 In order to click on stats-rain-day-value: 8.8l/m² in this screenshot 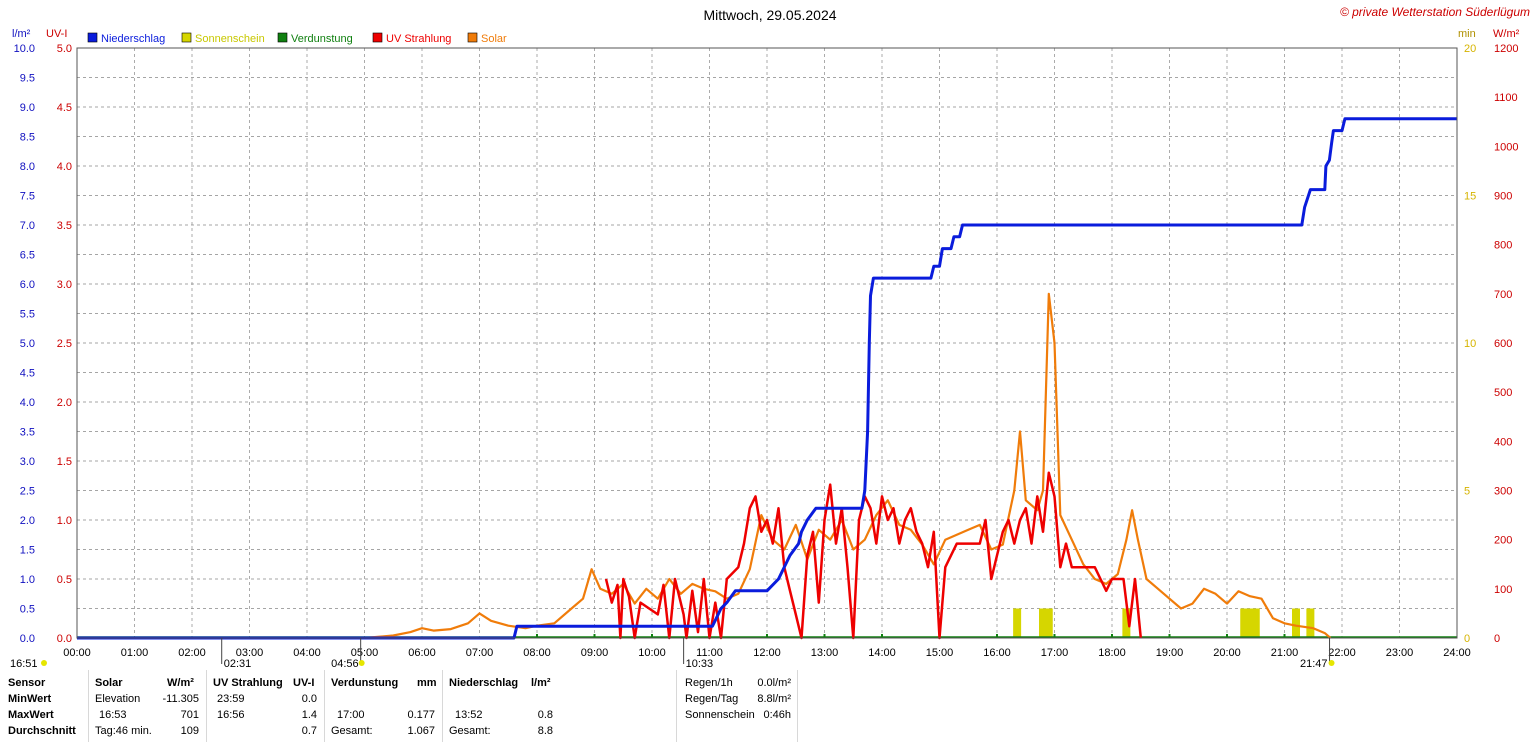, I will do `click(774, 699)`.